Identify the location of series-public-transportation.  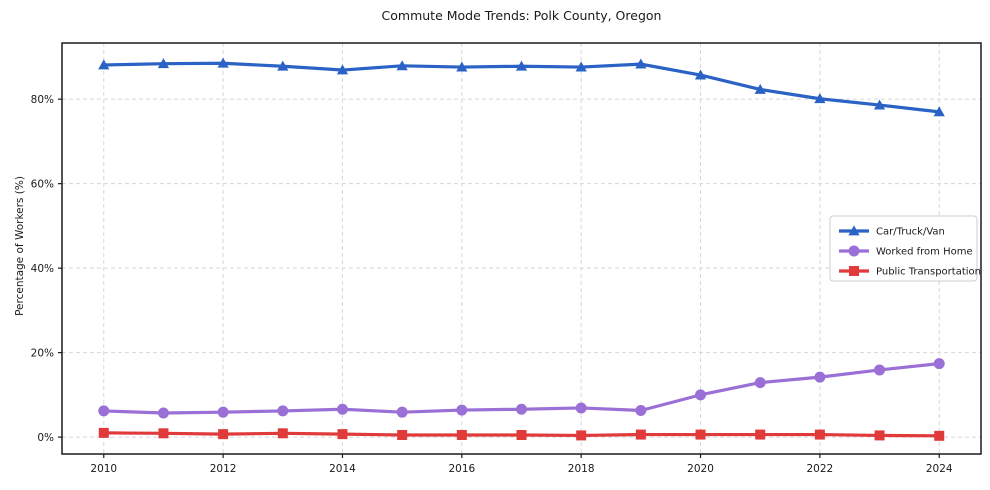
(521, 434).